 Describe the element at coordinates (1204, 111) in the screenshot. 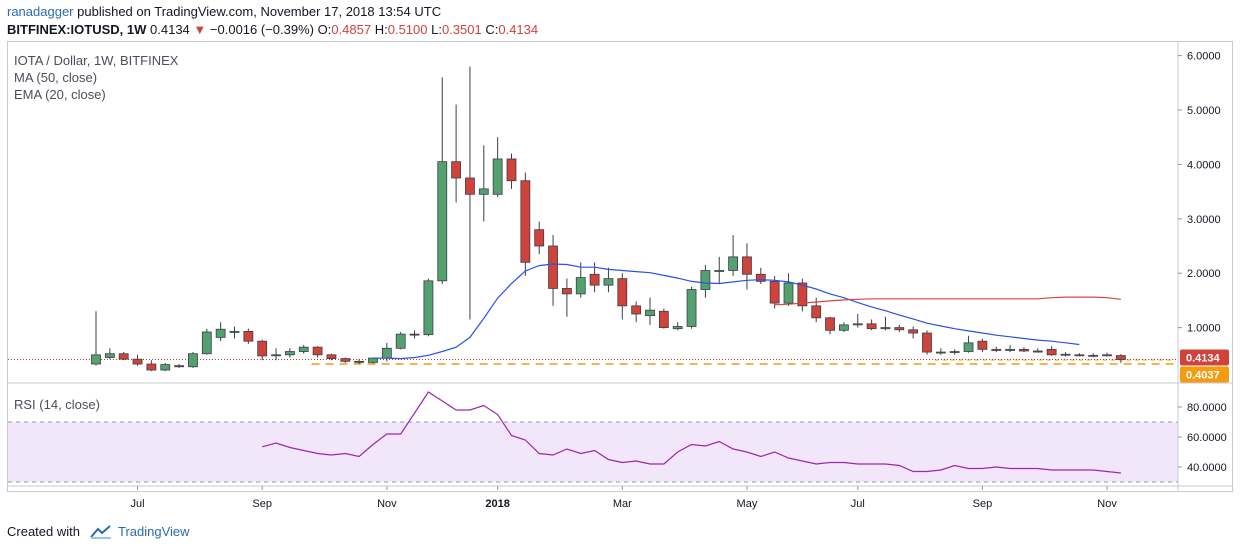

I see `price-tick-label: 5.0000` at that location.